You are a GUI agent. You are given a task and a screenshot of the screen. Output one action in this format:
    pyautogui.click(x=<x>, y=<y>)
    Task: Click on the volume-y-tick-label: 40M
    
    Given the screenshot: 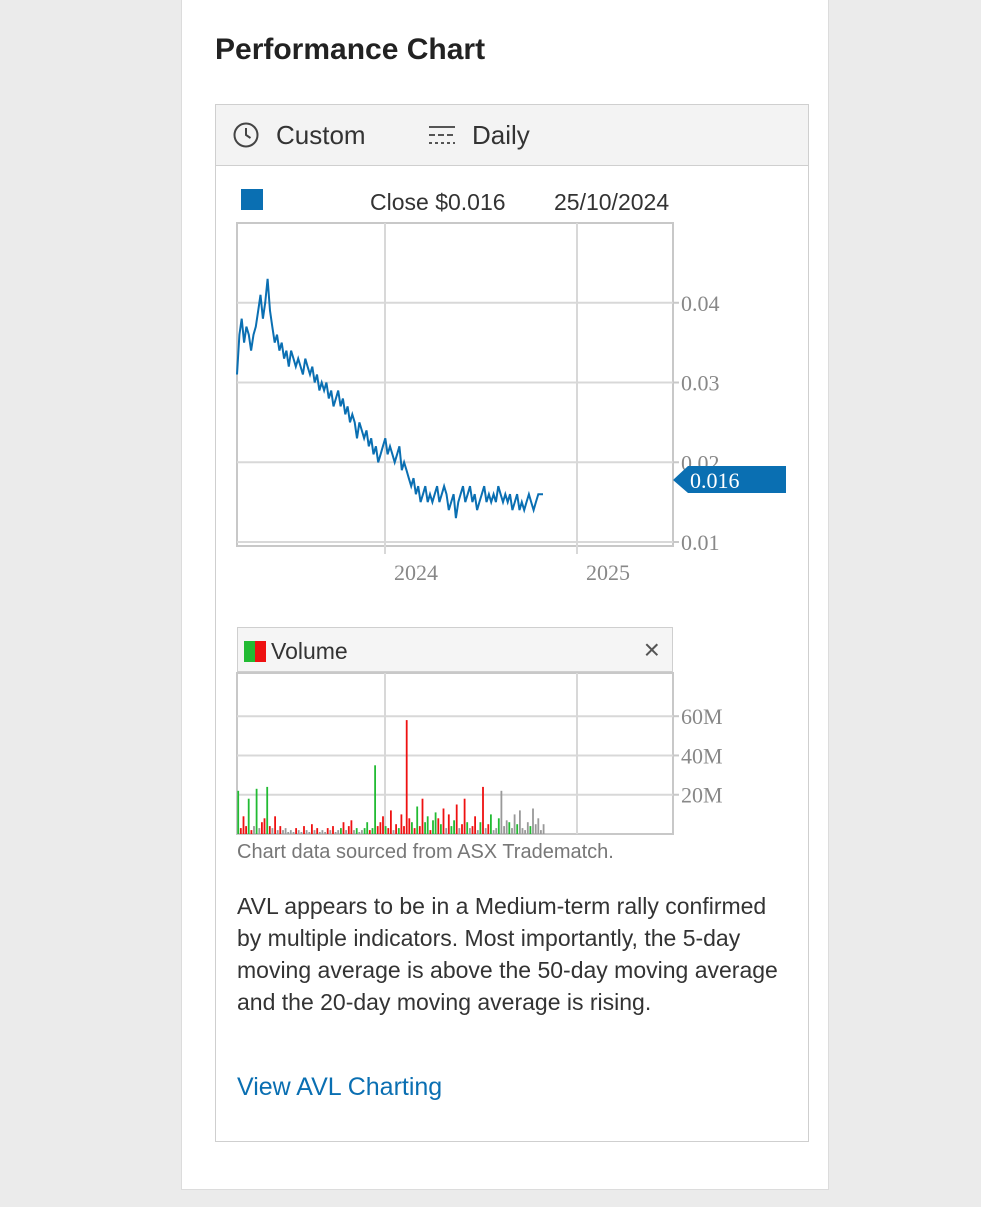 What is the action you would take?
    pyautogui.click(x=702, y=755)
    